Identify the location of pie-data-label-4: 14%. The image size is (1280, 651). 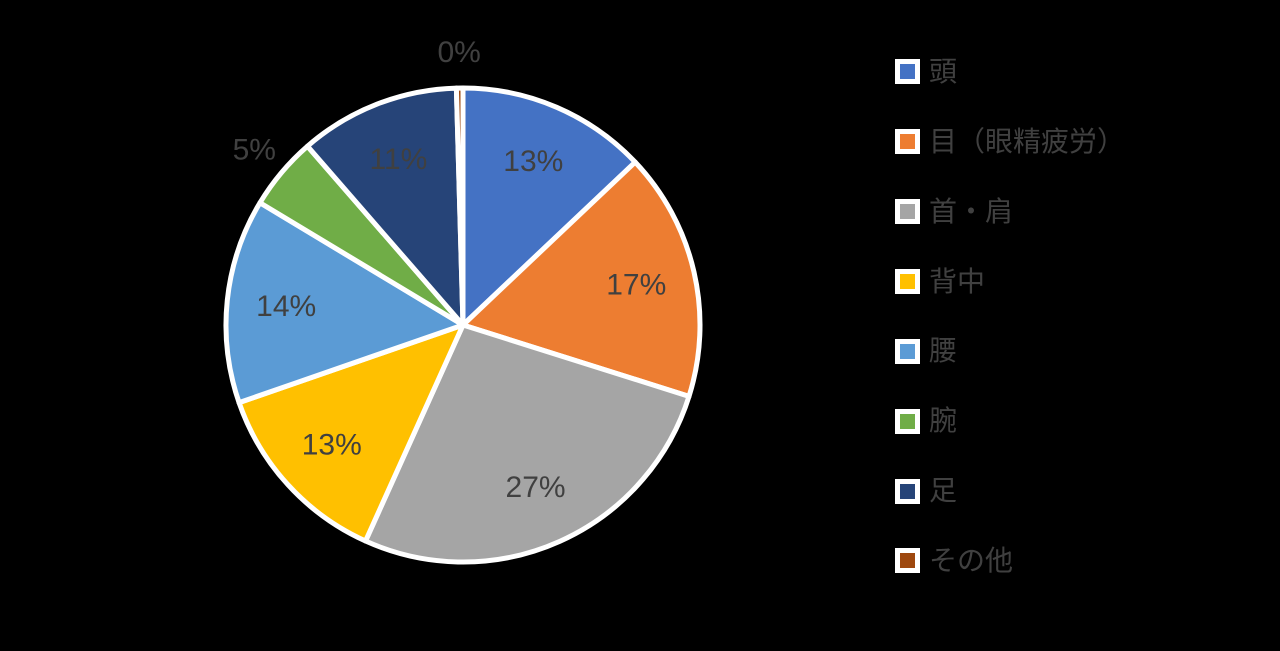
(286, 306).